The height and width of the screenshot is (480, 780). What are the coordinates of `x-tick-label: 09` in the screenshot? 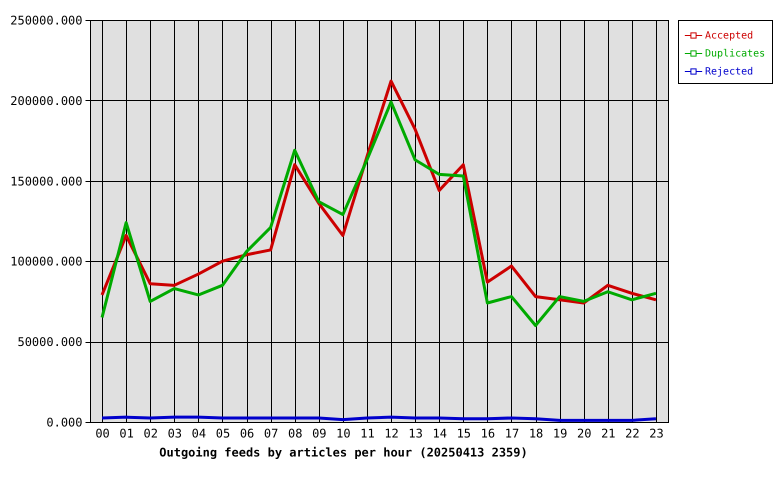 It's located at (319, 433).